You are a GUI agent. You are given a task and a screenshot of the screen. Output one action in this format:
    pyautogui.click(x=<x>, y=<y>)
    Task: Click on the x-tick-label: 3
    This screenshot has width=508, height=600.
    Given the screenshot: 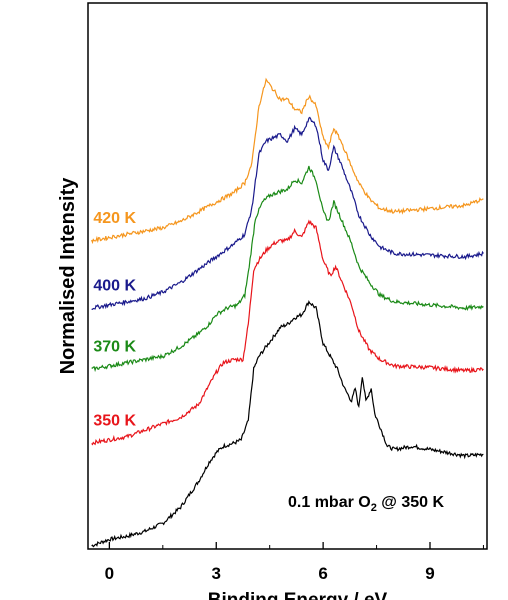 What is the action you would take?
    pyautogui.click(x=216, y=573)
    